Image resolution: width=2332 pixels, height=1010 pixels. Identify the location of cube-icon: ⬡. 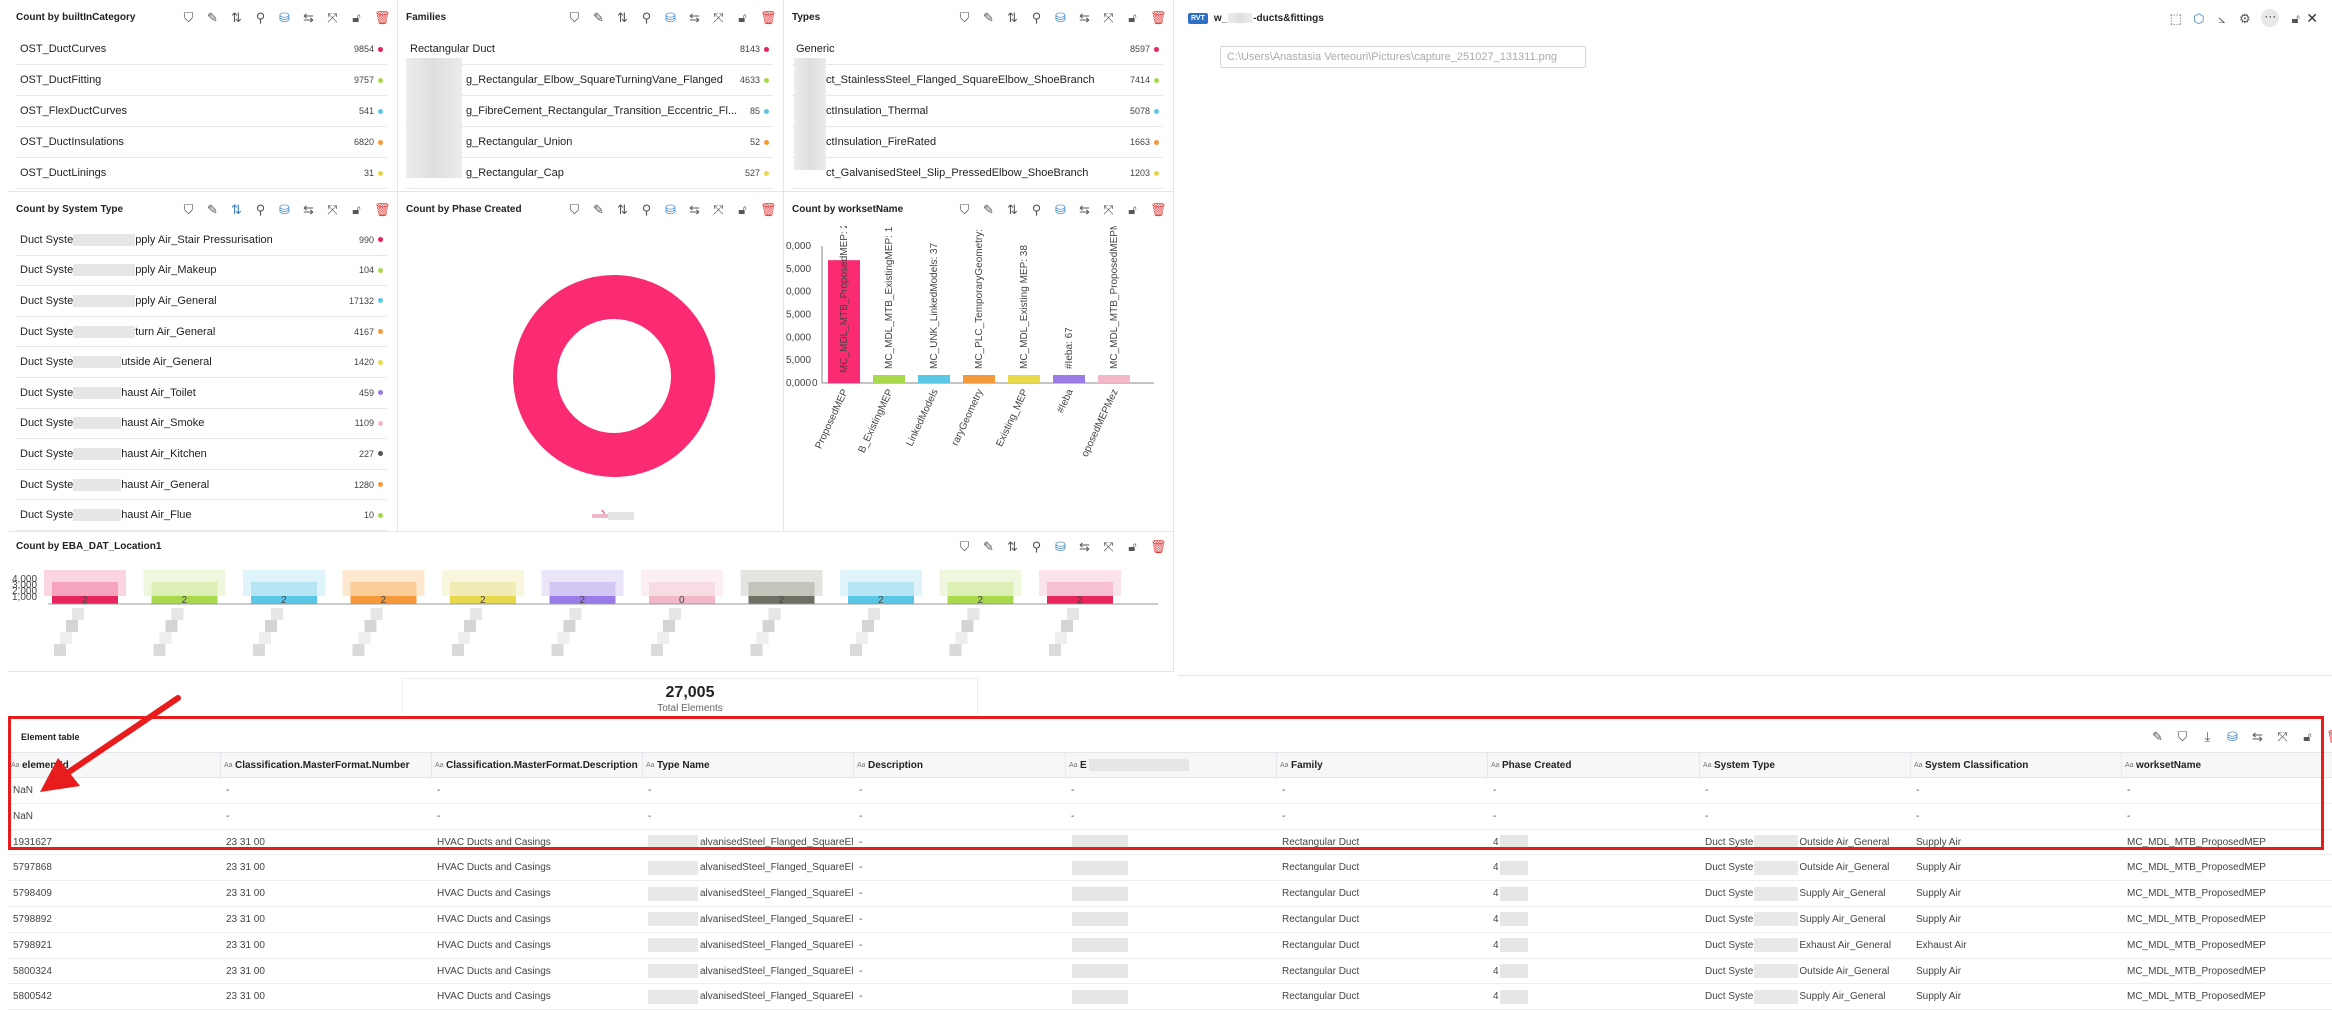
(2199, 18).